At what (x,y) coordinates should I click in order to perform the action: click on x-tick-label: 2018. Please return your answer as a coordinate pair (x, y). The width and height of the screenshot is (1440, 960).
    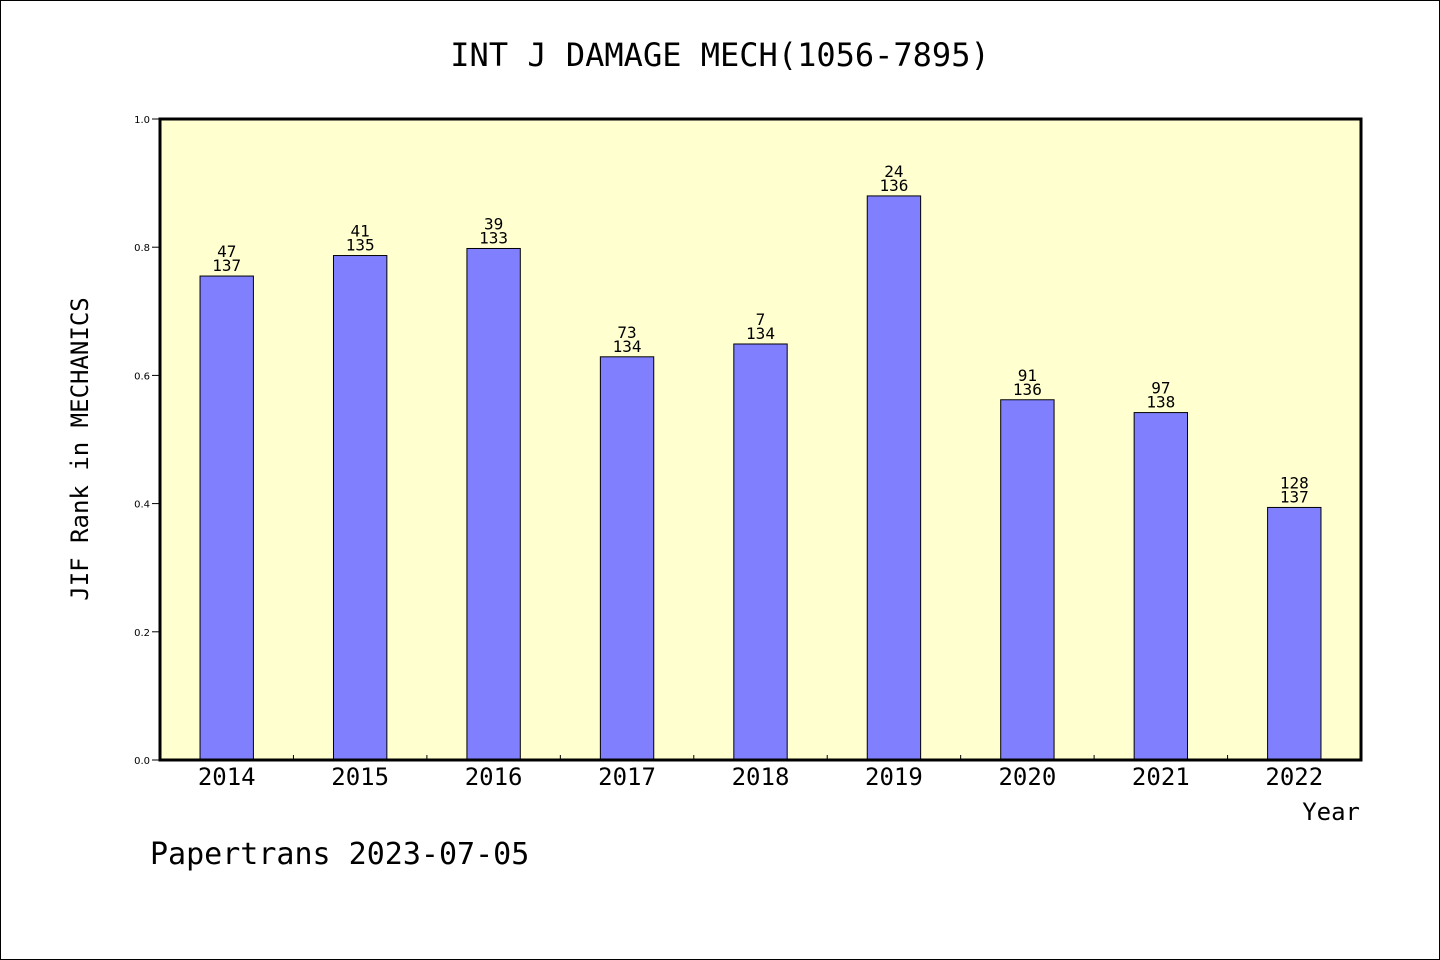
    Looking at the image, I should click on (761, 777).